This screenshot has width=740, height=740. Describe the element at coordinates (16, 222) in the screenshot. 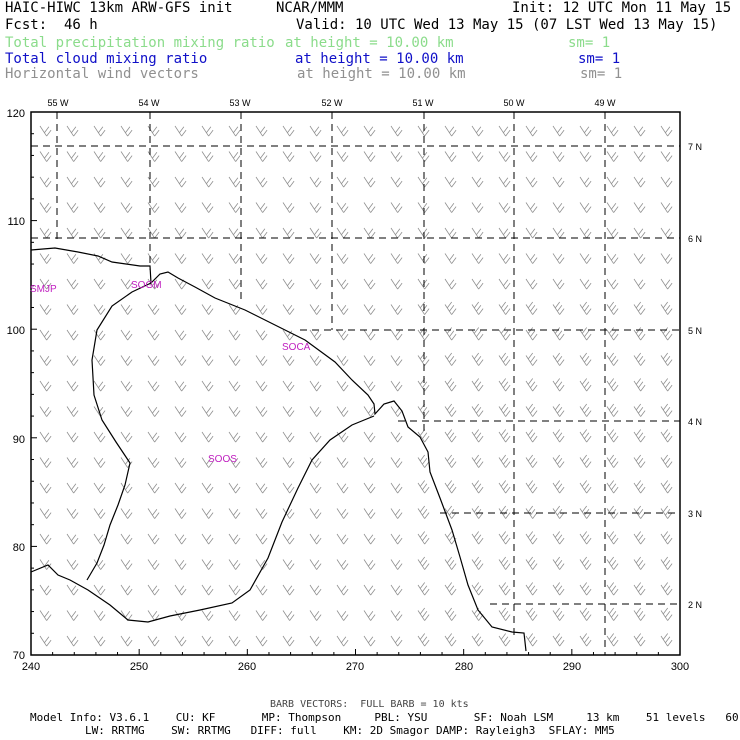

I see `y-tick-110: 110` at that location.